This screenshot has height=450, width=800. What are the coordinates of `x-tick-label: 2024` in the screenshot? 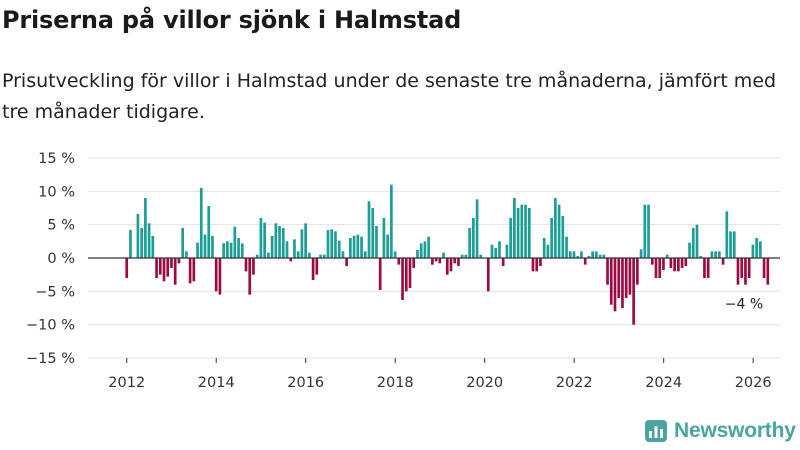 It's located at (663, 383).